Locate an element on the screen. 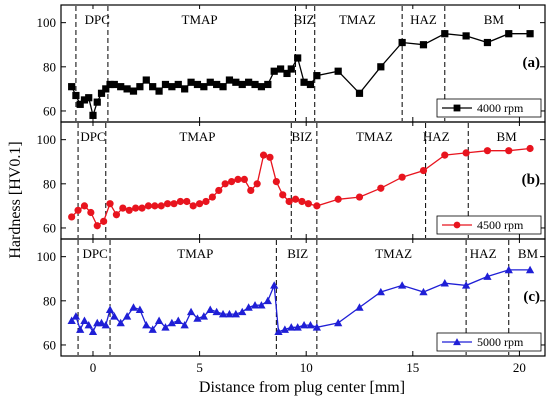 The image size is (550, 403). legend-label: 4500 rpm is located at coordinates (500, 225).